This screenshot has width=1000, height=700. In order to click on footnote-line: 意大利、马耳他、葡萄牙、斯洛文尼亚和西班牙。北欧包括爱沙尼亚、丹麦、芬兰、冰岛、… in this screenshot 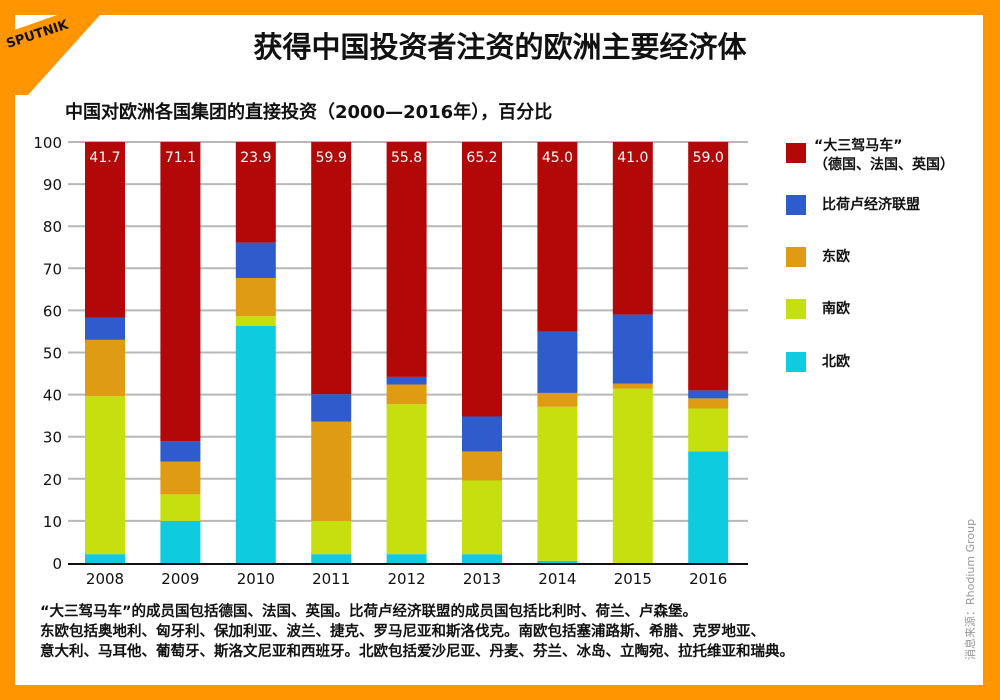, I will do `click(417, 652)`.